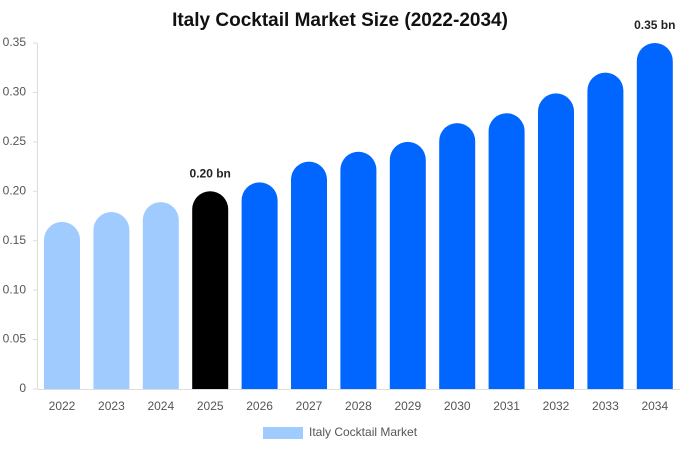 Image resolution: width=680 pixels, height=450 pixels. What do you see at coordinates (15, 42) in the screenshot?
I see `y-tick-label: 0.35` at bounding box center [15, 42].